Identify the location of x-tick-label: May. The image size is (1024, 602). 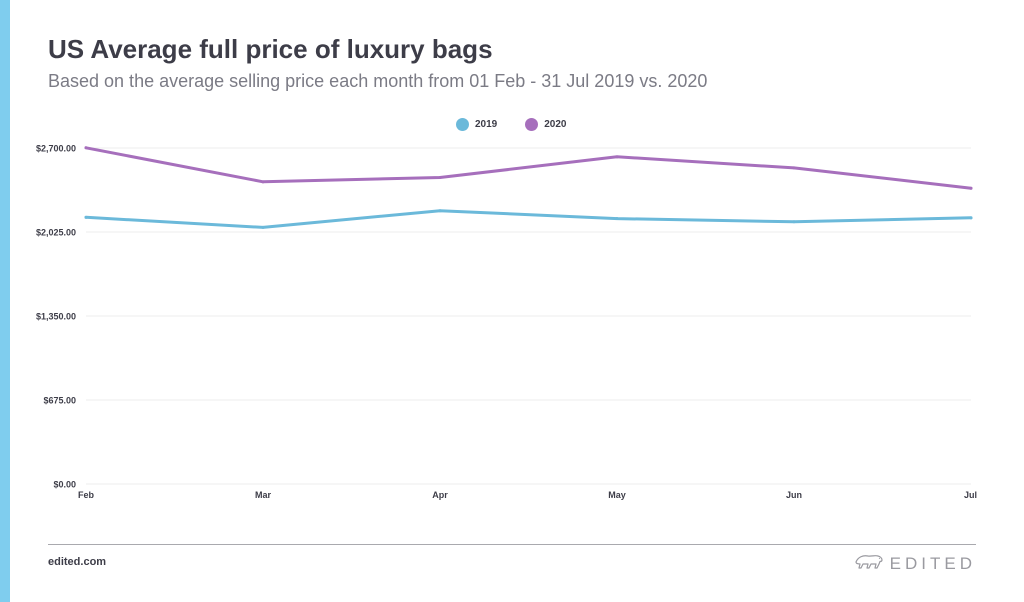
(617, 495).